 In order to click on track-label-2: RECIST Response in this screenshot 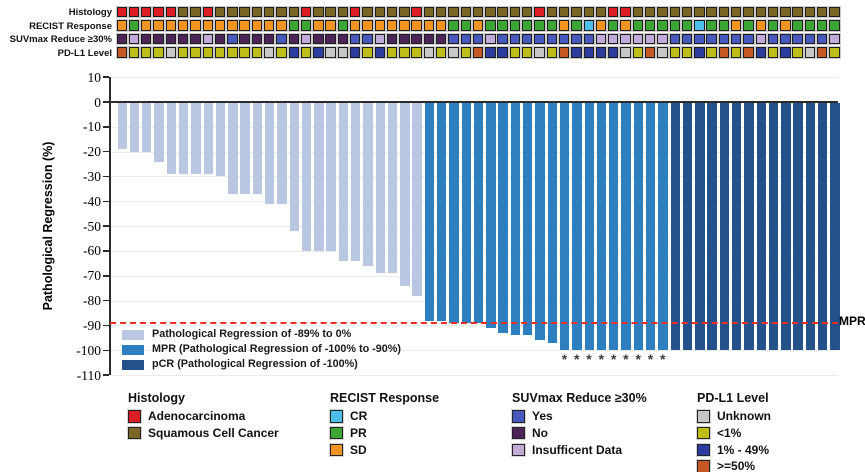, I will do `click(70, 26)`.